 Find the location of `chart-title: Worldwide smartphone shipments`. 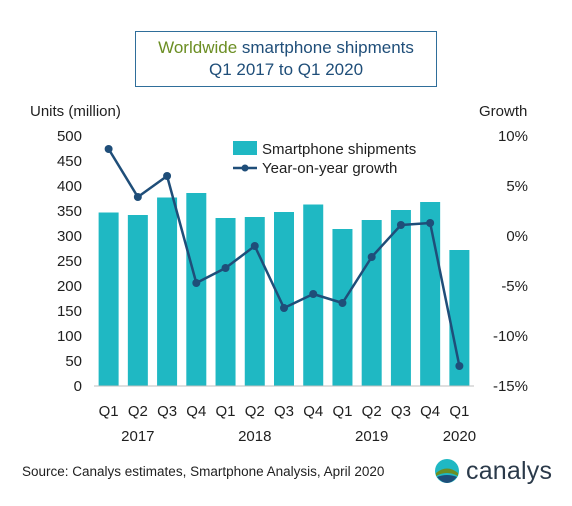

chart-title: Worldwide smartphone shipments is located at coordinates (286, 48).